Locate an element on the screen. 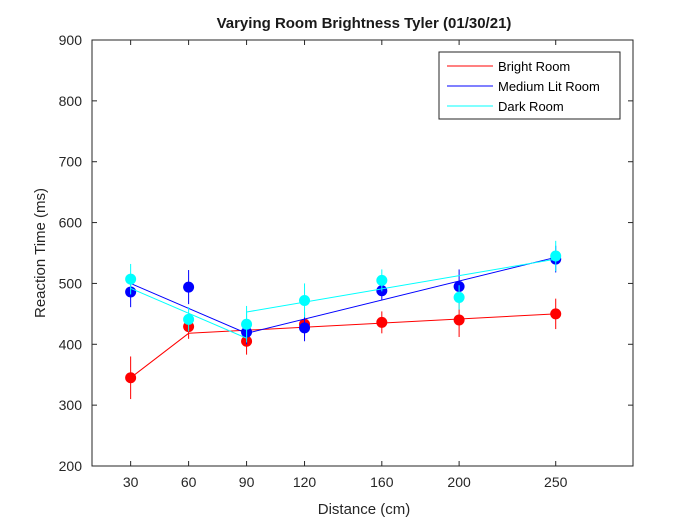 The image size is (700, 525). y-tick-label: 300 is located at coordinates (71, 405).